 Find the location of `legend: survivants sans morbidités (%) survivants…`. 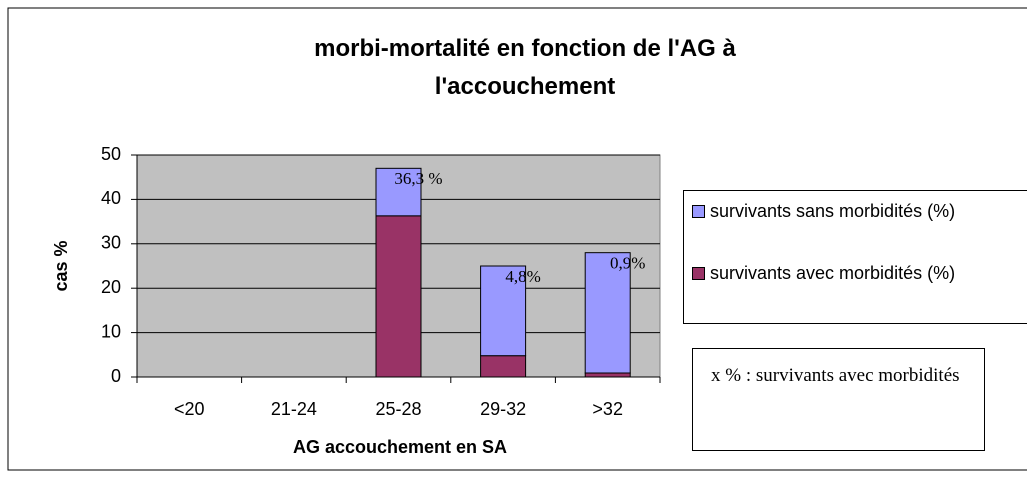

legend: survivants sans morbidités (%) survivants… is located at coordinates (855, 257).